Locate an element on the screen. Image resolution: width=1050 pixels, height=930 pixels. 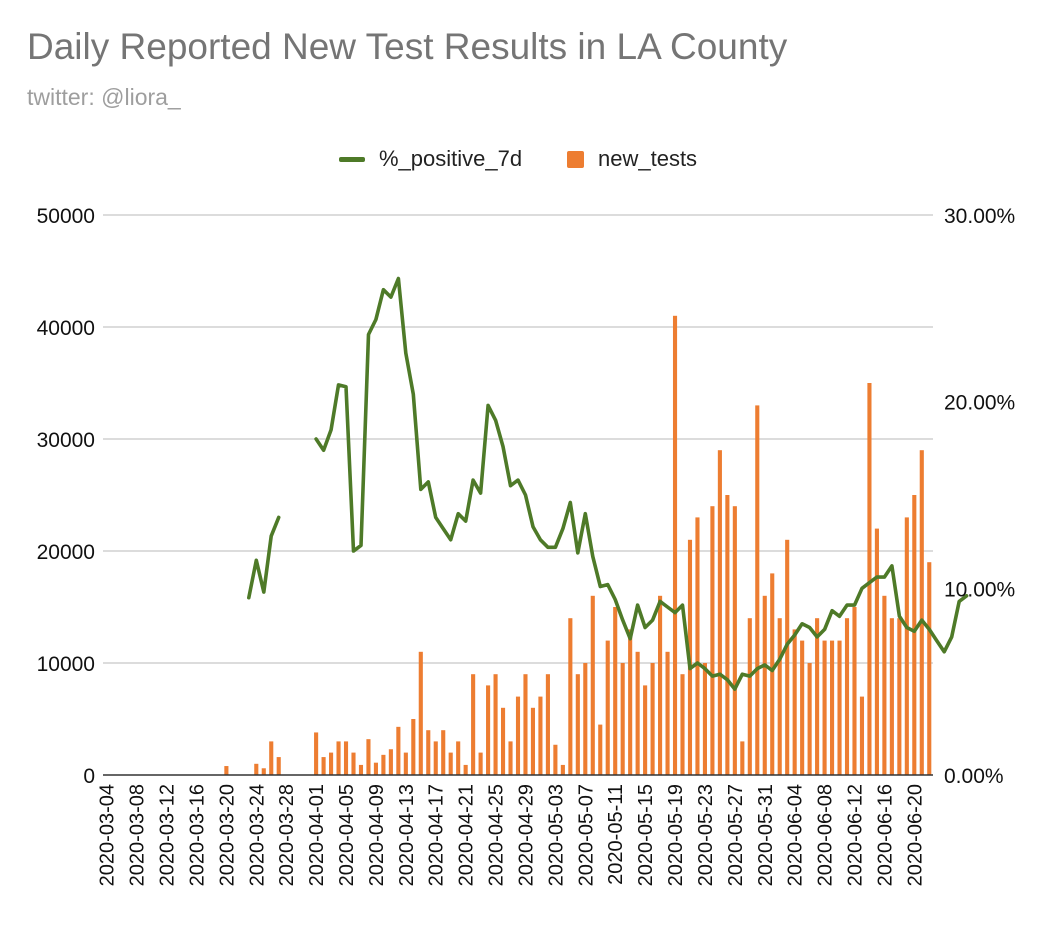
legend-swatch-new-tests is located at coordinates (575, 159).